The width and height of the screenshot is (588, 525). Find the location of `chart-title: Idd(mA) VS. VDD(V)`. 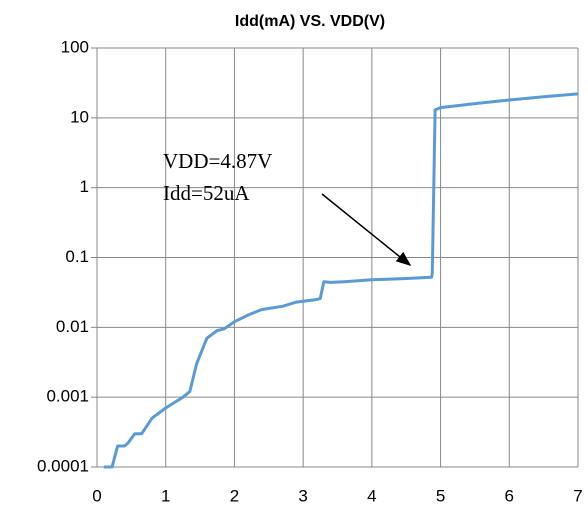

chart-title: Idd(mA) VS. VDD(V) is located at coordinates (310, 21).